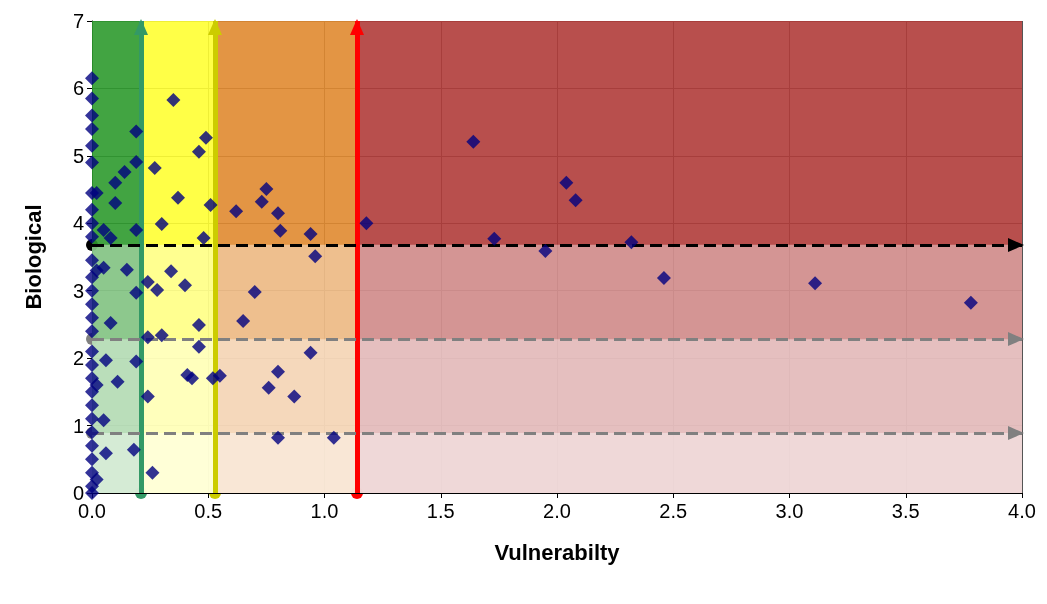  I want to click on x-tick-label: 3.0, so click(789, 511).